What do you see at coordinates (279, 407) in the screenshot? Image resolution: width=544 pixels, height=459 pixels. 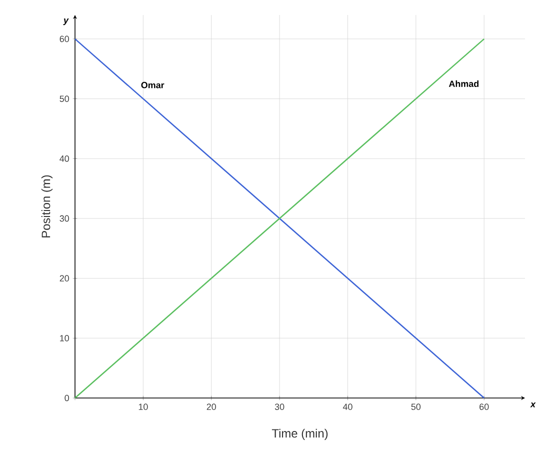 I see `x-tick-label: 30` at bounding box center [279, 407].